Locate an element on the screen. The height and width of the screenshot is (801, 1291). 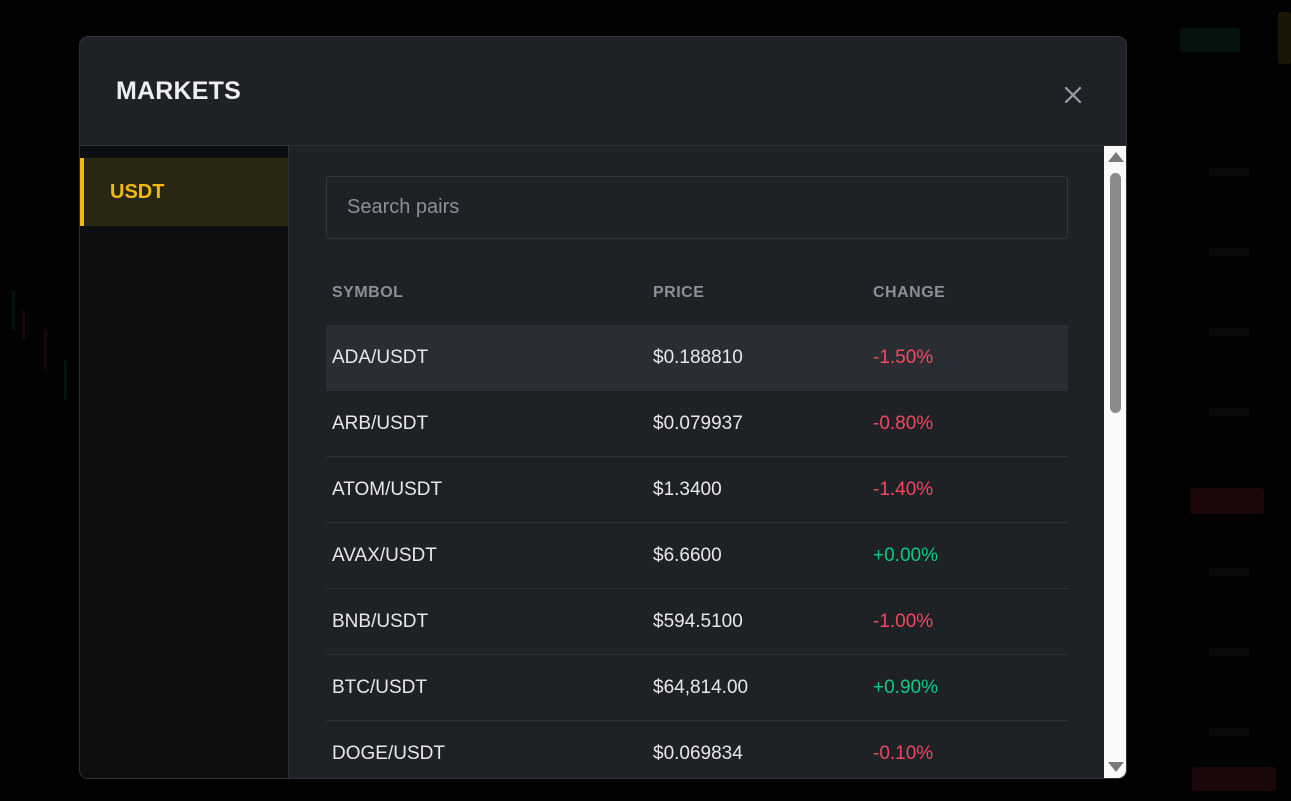
scroll-up-arrow-icon is located at coordinates (1116, 157).